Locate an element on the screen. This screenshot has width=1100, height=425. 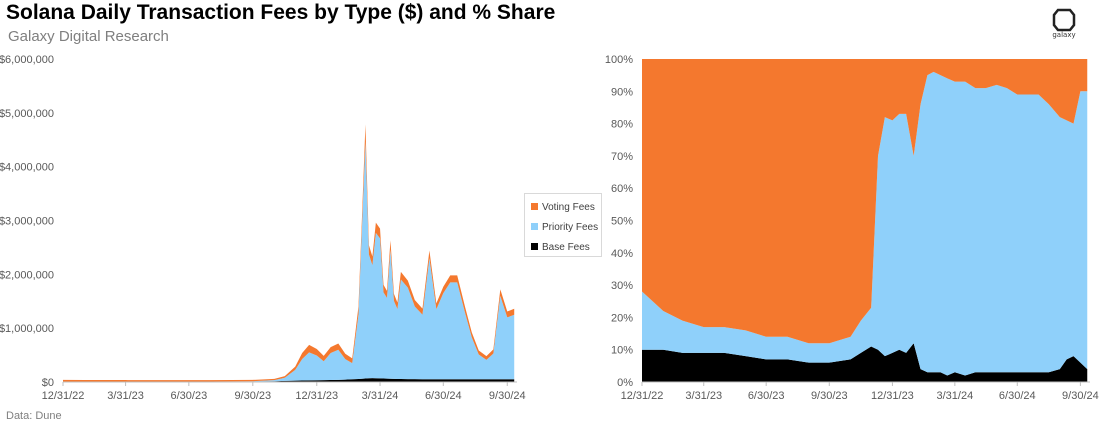
y-tick-label: 80% is located at coordinates (622, 125).